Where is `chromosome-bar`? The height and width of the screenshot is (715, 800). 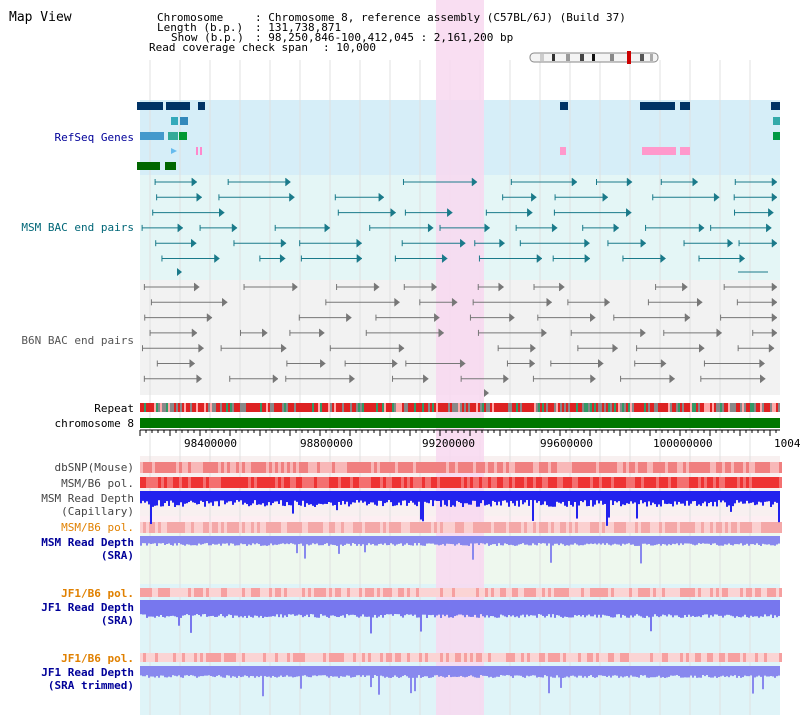
chromosome-bar is located at coordinates (460, 423).